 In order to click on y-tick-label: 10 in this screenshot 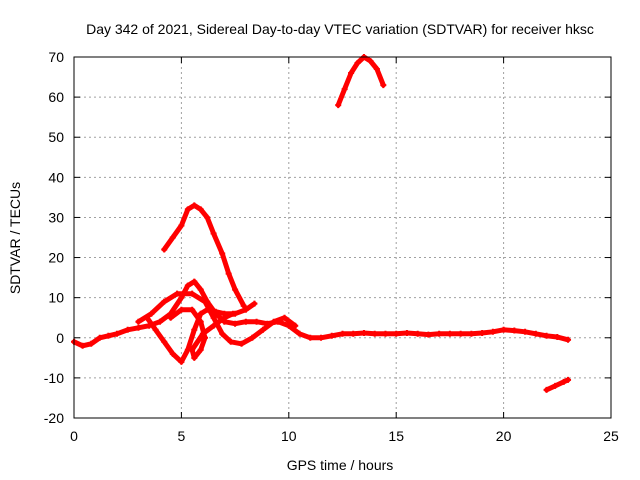, I will do `click(56, 298)`.